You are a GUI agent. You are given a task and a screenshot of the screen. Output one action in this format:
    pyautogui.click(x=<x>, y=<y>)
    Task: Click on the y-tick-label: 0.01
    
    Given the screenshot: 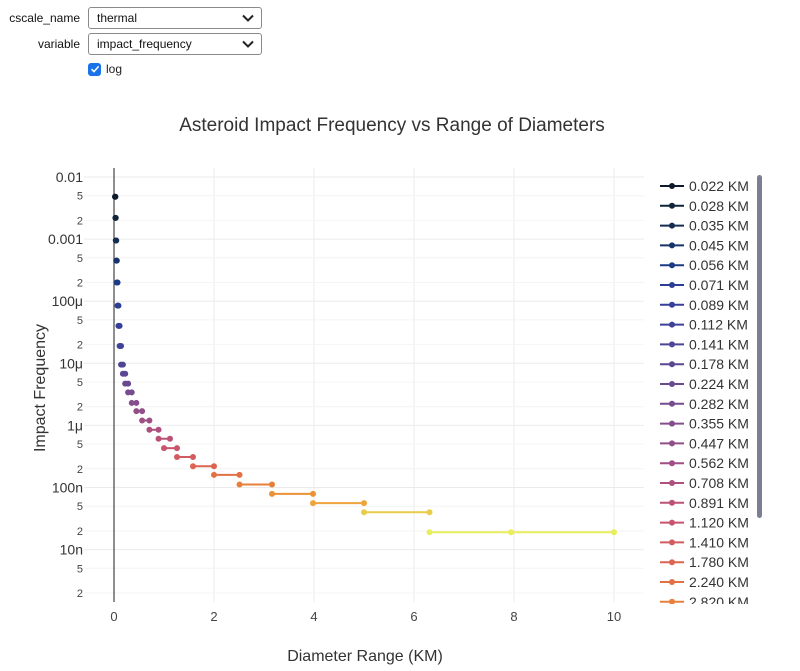 What is the action you would take?
    pyautogui.click(x=69, y=177)
    